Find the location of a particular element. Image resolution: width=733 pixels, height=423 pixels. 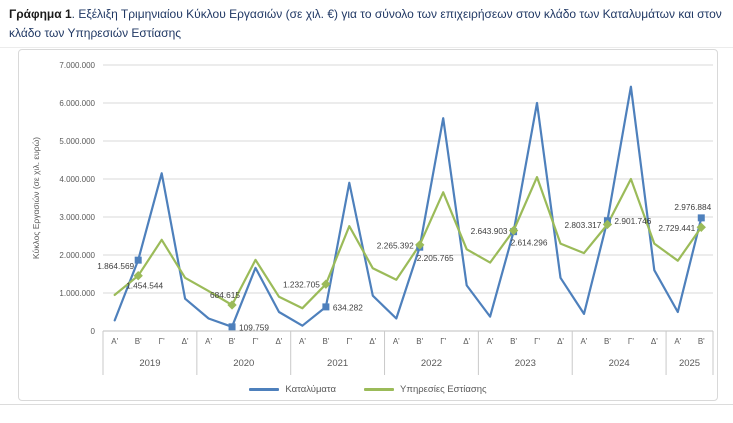

y-tick-label: 1.000.000 is located at coordinates (77, 293).